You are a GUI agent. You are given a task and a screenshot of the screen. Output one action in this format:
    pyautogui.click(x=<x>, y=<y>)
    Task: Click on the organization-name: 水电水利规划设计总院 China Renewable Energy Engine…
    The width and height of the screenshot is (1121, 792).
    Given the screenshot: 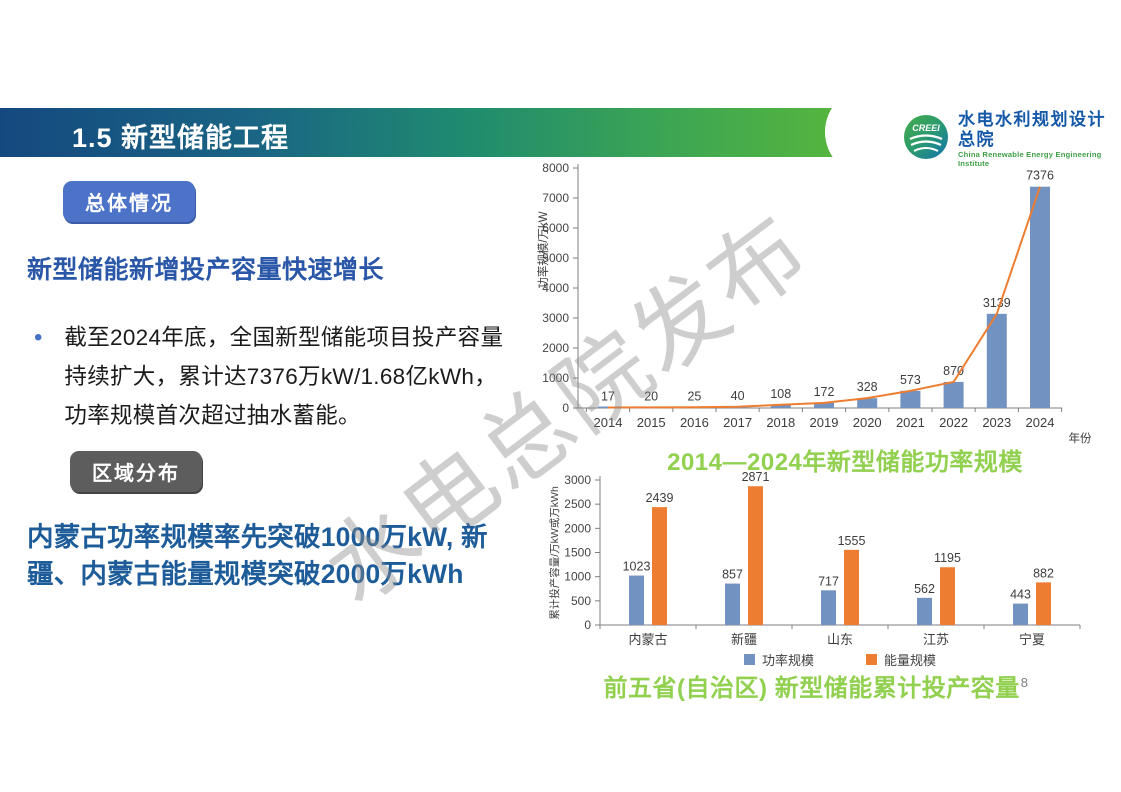 What is the action you would take?
    pyautogui.click(x=1039, y=139)
    